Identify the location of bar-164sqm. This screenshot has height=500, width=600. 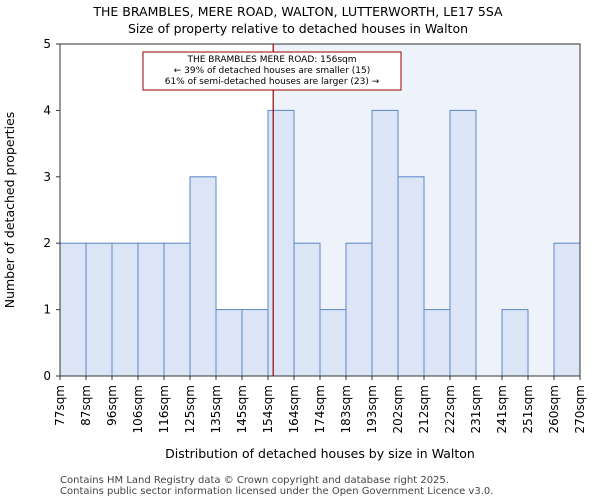
(307, 309).